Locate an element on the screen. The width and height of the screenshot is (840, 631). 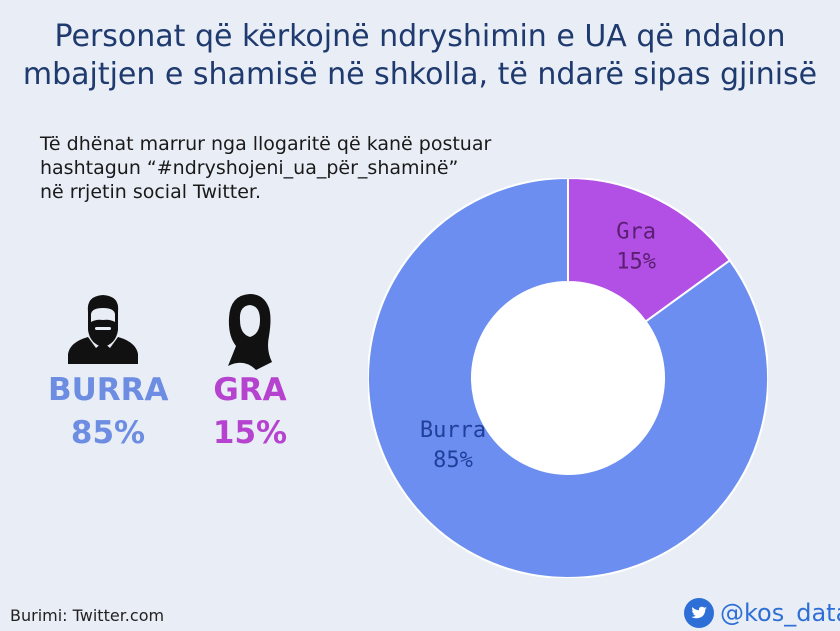
donut-hole is located at coordinates (568, 378).